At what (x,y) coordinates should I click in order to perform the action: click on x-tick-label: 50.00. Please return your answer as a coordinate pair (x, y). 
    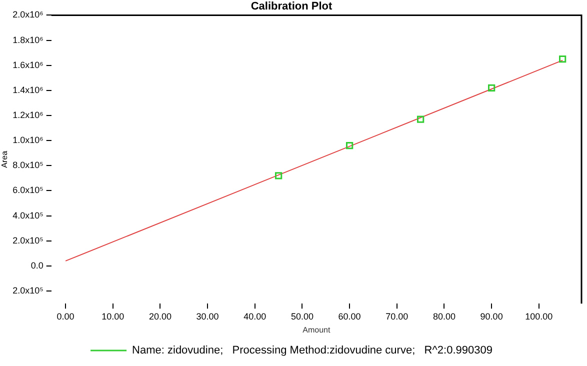
    Looking at the image, I should click on (302, 316).